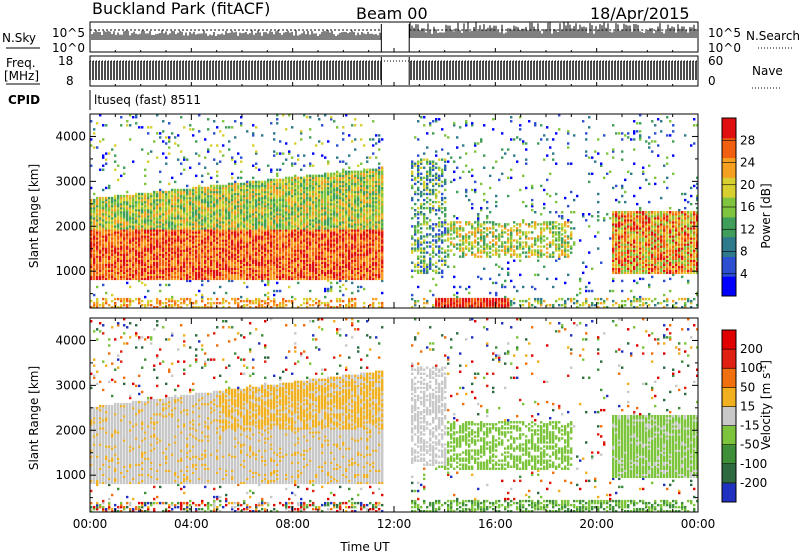 The image size is (800, 558). I want to click on noise-panel-ticks, so click(394, 50).